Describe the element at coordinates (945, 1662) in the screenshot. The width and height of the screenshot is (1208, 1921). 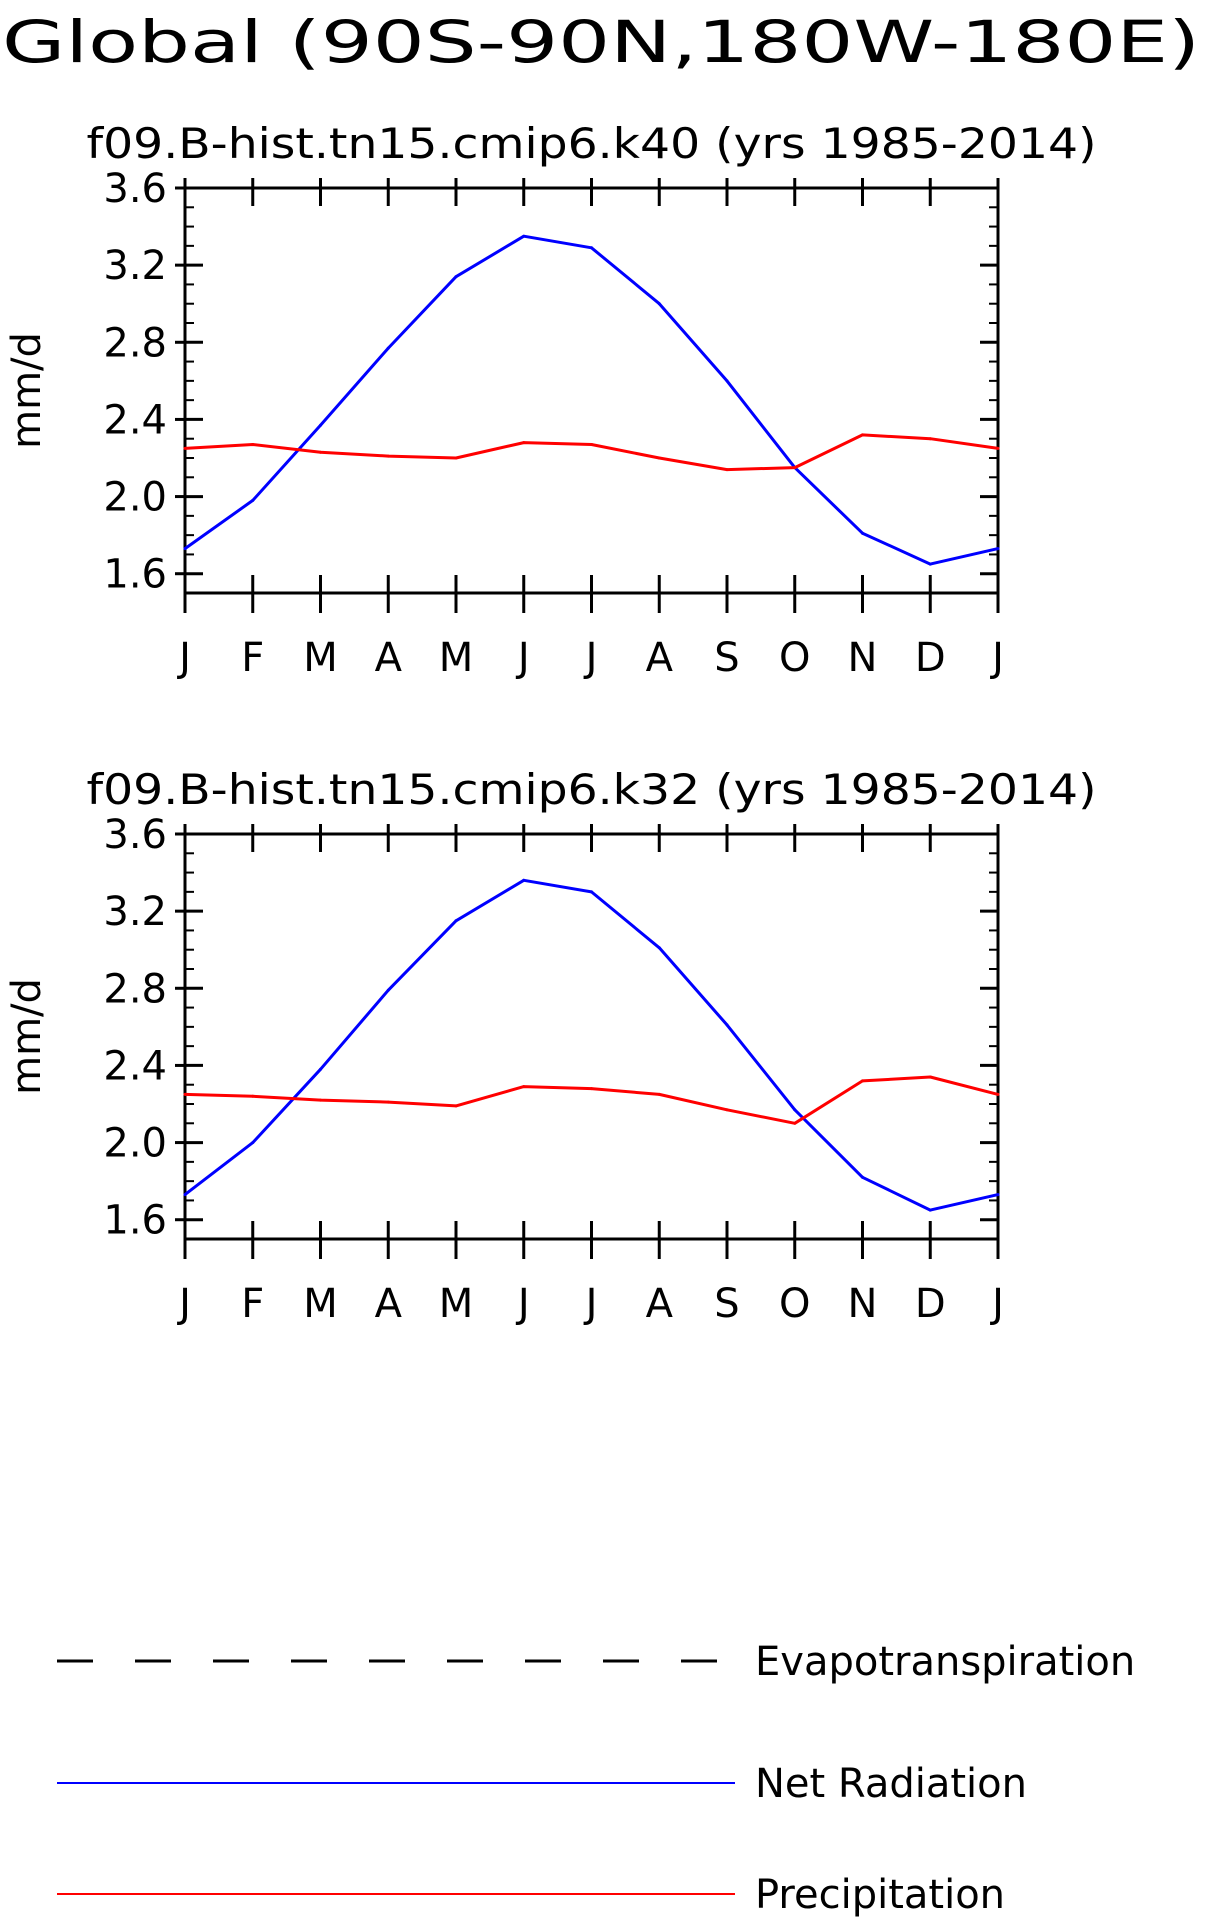
I see `legend-label: Evapotranspiration` at that location.